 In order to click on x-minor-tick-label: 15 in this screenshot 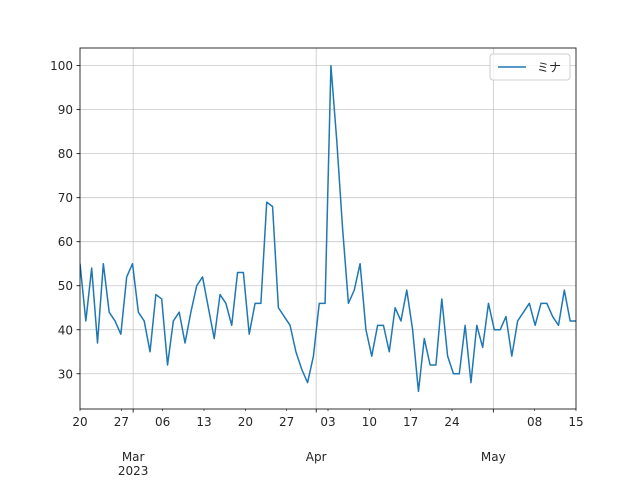, I will do `click(575, 422)`.